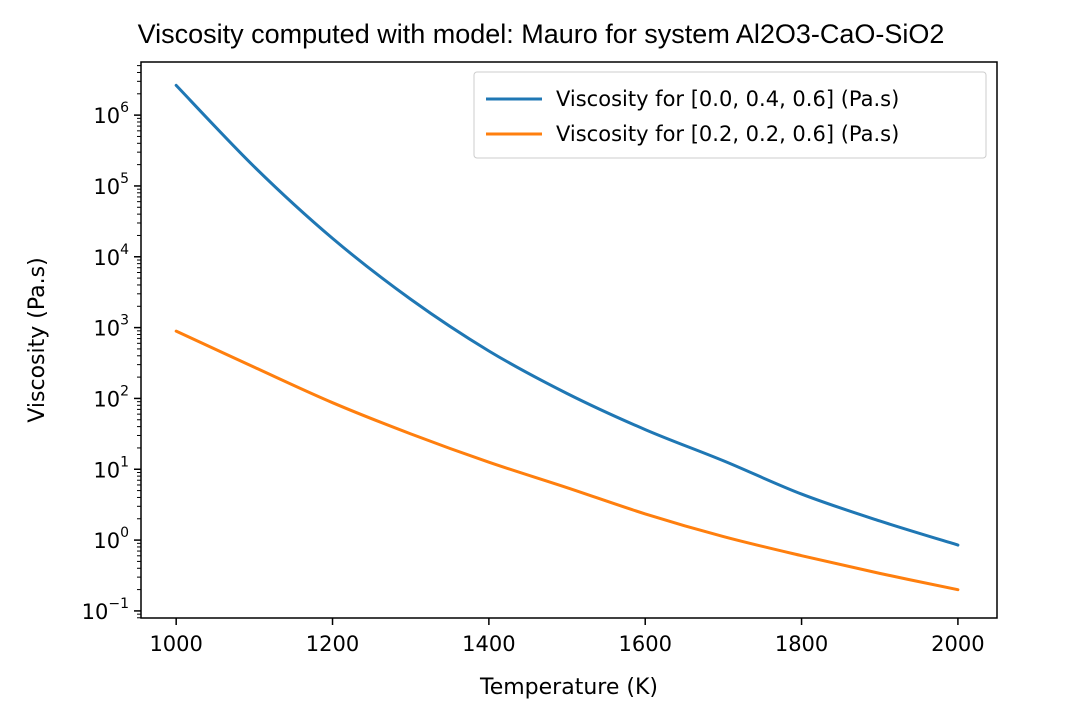 This screenshot has width=1080, height=712. What do you see at coordinates (727, 99) in the screenshot?
I see `legend-entry-series-1: Viscosity for [0.0, 0.4, 0.6] (Pa.s)` at bounding box center [727, 99].